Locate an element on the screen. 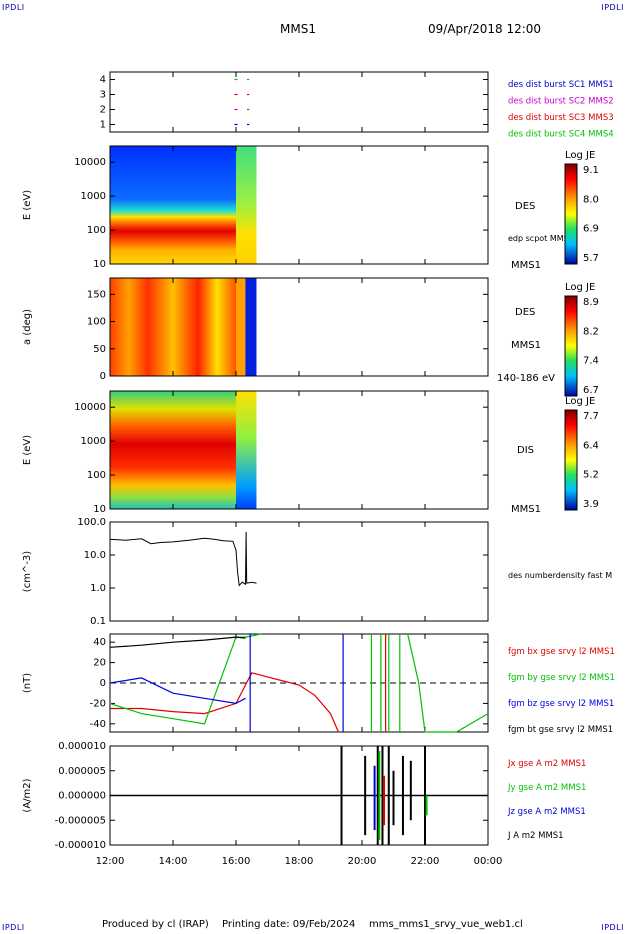  legend-entry: fgm bx gse srvy l2 MMS1 is located at coordinates (561, 652).